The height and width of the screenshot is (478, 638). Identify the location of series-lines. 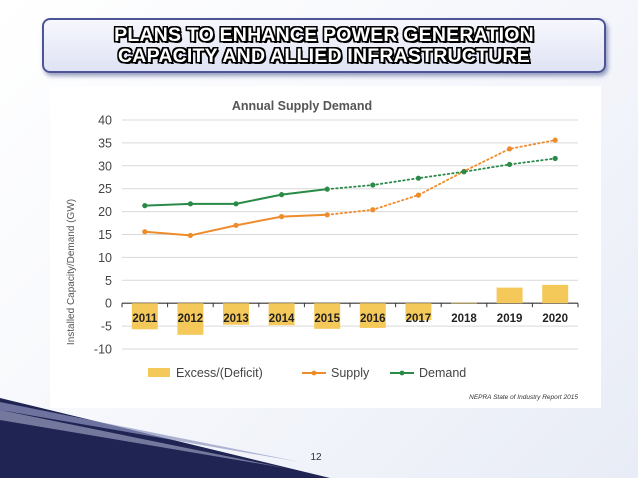
(350, 188).